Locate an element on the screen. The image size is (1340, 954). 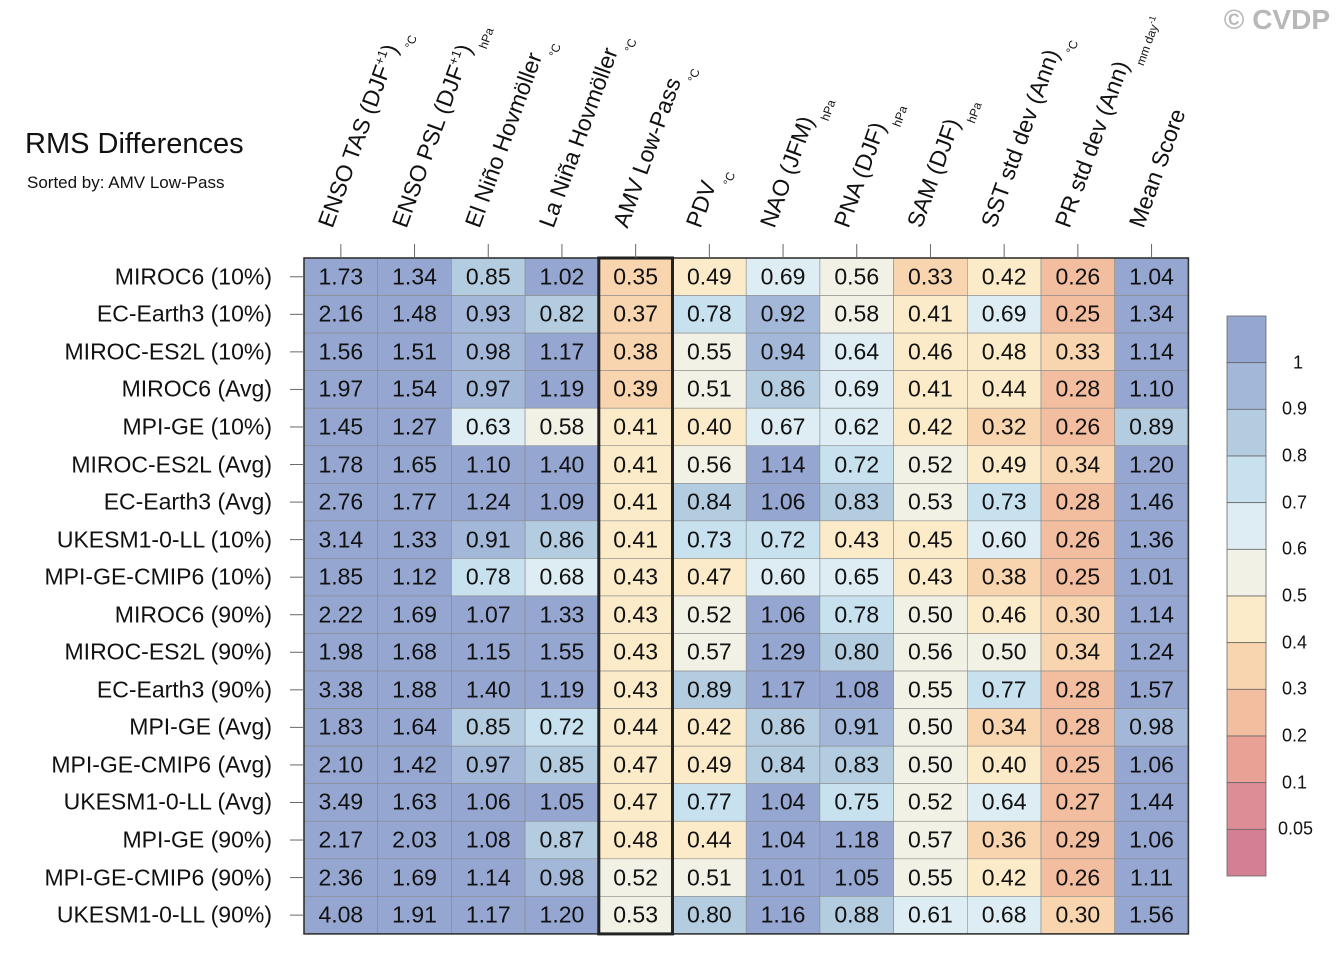
cell-value: 0.84 is located at coordinates (709, 501).